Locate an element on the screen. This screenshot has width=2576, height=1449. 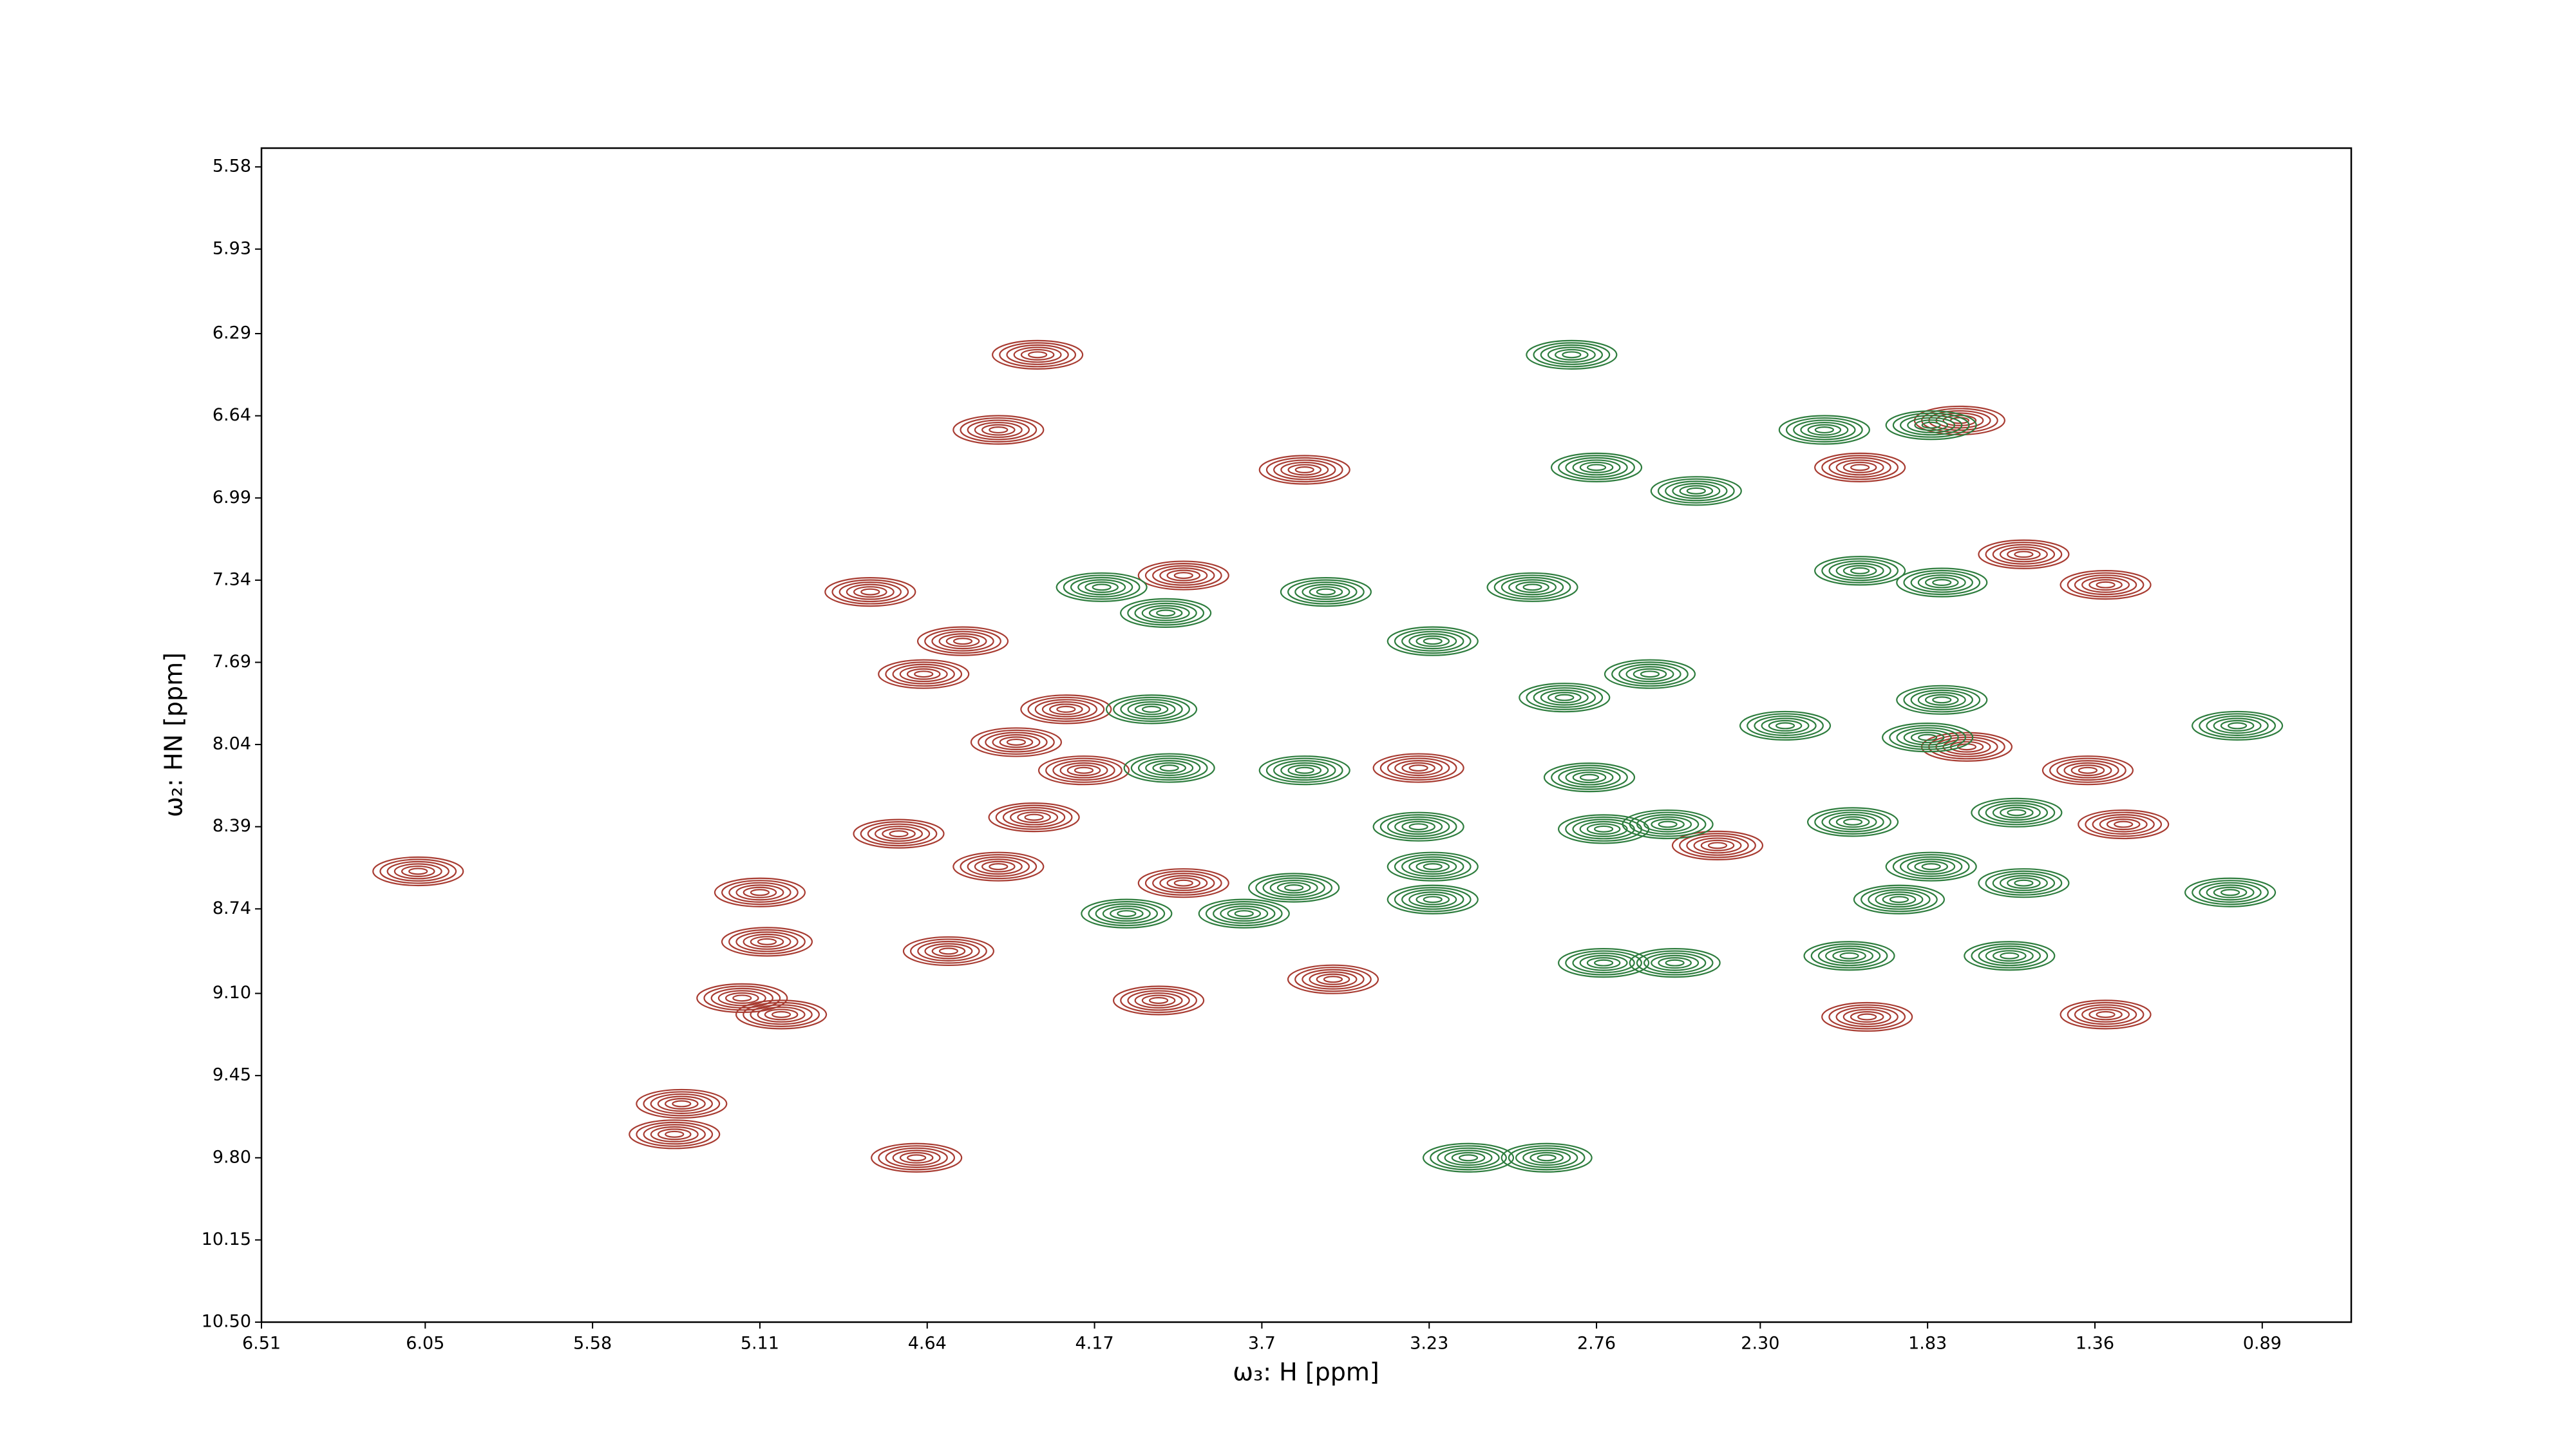
x-tick-label: 4.17 is located at coordinates (1094, 1344).